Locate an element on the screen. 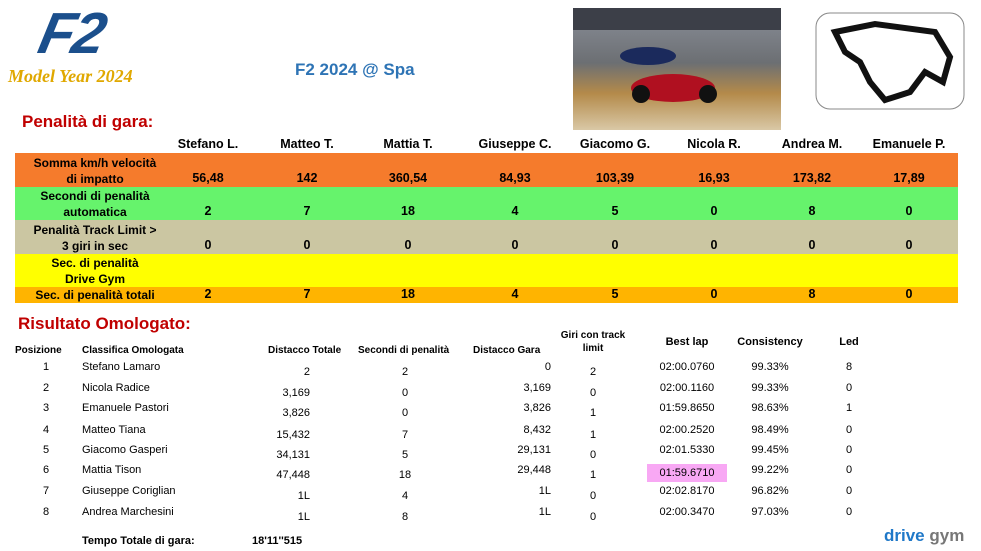  result-cell: 99.45% is located at coordinates (770, 450).